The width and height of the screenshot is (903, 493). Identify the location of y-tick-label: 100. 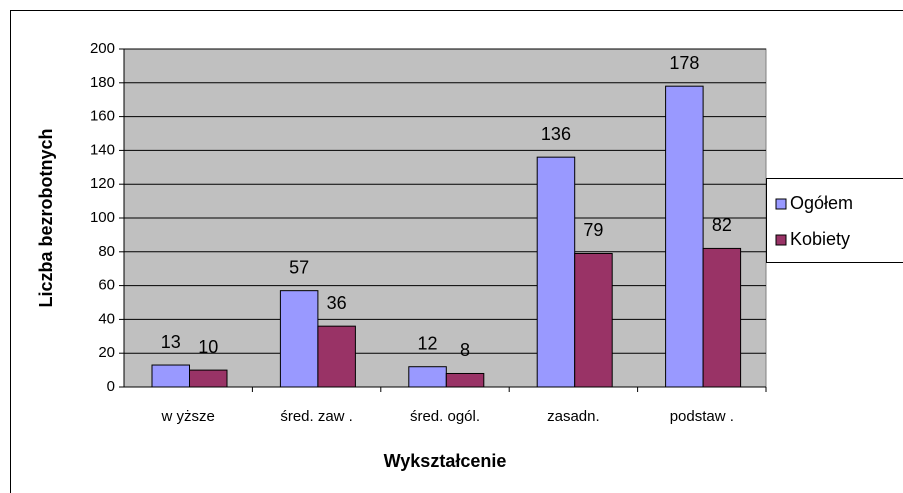
(102, 217).